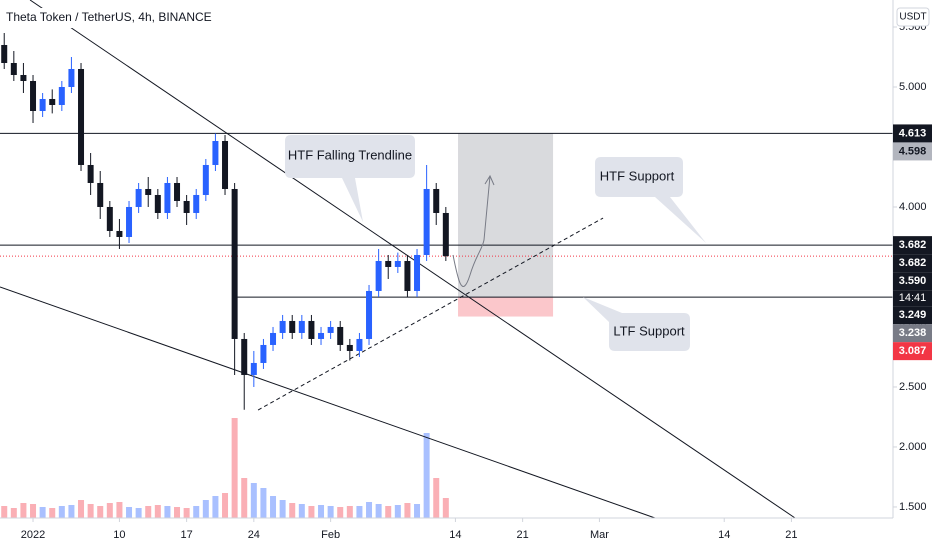  Describe the element at coordinates (599, 535) in the screenshot. I see `x-tick-label: Mar` at that location.